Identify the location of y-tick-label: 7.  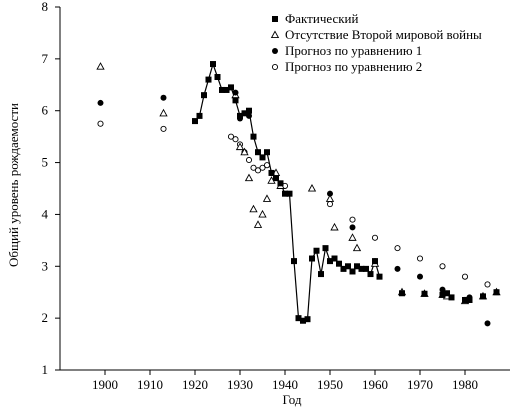
(45, 58).